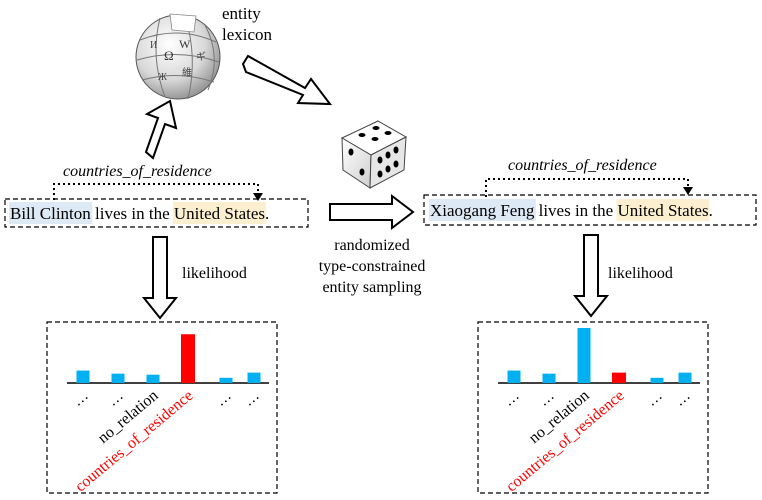 This screenshot has width=762, height=500. What do you see at coordinates (162, 77) in the screenshot?
I see `logo-glyph-zhe: Ж` at bounding box center [162, 77].